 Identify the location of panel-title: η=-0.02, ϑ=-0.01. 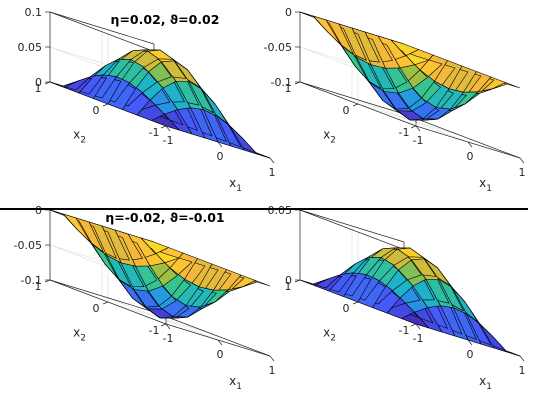
(164, 217).